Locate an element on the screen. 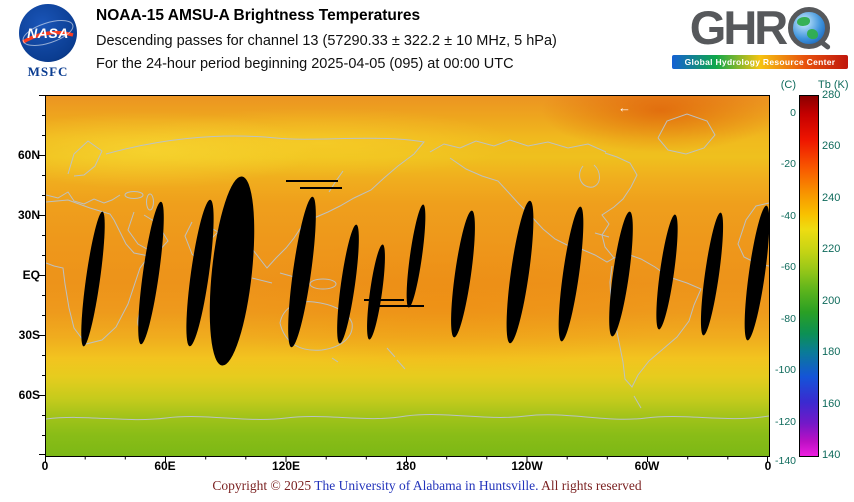 Image resolution: width=854 pixels, height=502 pixels. x-axis-label-60e: 60E is located at coordinates (165, 466).